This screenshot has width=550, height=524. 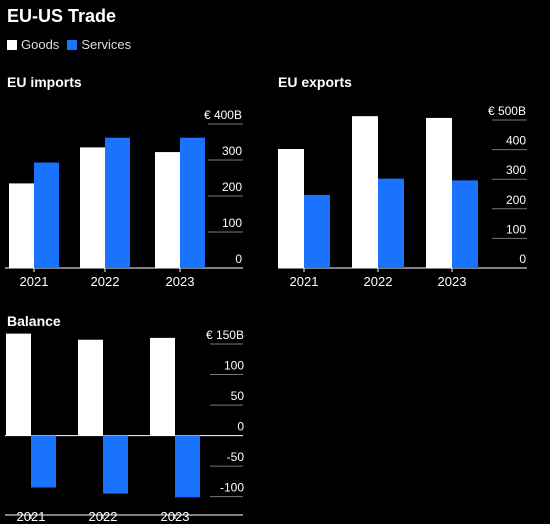 What do you see at coordinates (465, 224) in the screenshot?
I see `exports-bar-services-2023` at bounding box center [465, 224].